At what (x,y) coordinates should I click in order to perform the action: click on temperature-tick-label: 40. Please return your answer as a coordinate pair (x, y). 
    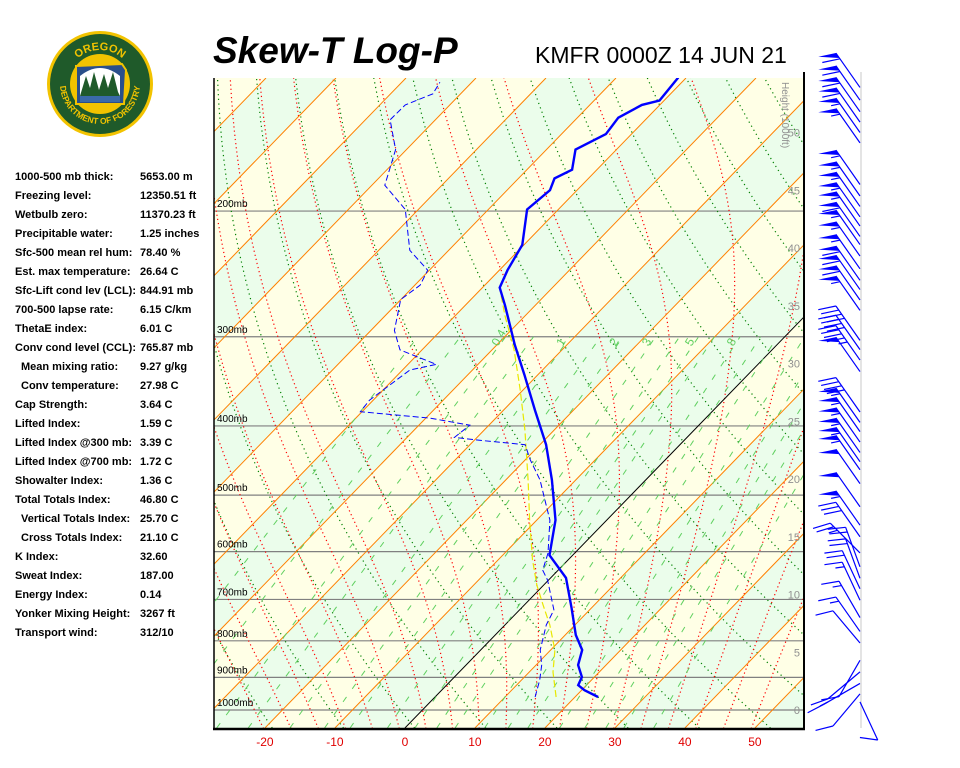
    Looking at the image, I should click on (685, 742).